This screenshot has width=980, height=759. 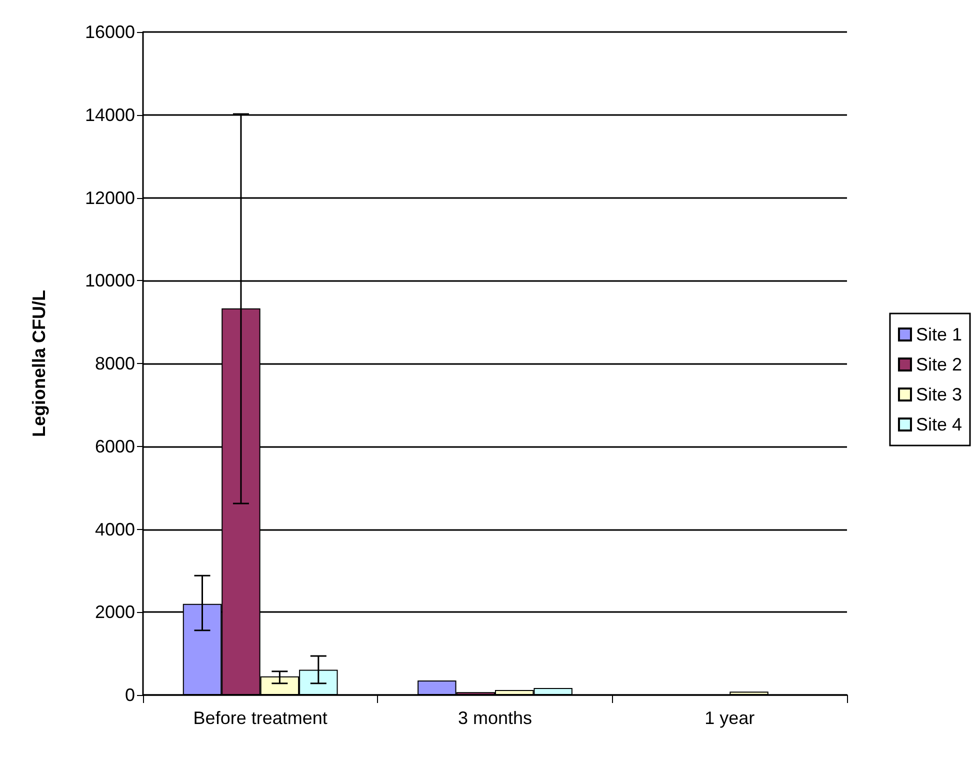 What do you see at coordinates (729, 718) in the screenshot?
I see `x-tick-label: 1 year` at bounding box center [729, 718].